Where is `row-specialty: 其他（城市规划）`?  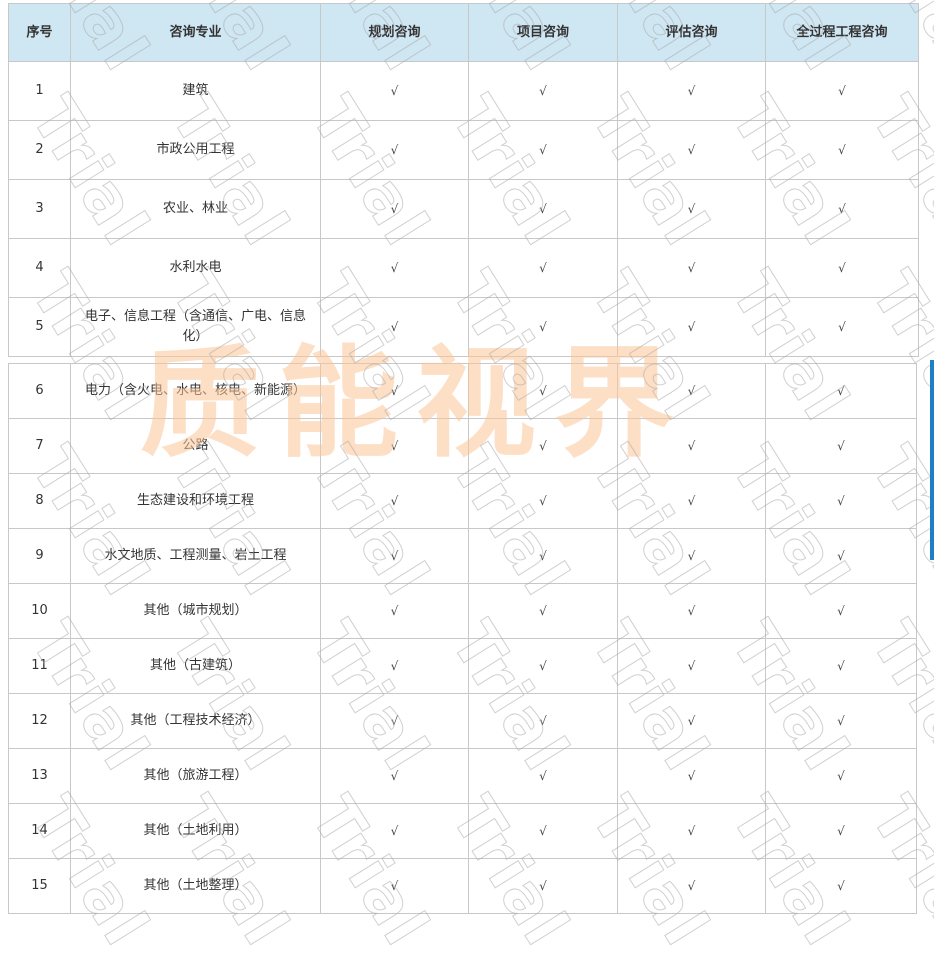
row-specialty: 其他（城市规划） is located at coordinates (195, 611).